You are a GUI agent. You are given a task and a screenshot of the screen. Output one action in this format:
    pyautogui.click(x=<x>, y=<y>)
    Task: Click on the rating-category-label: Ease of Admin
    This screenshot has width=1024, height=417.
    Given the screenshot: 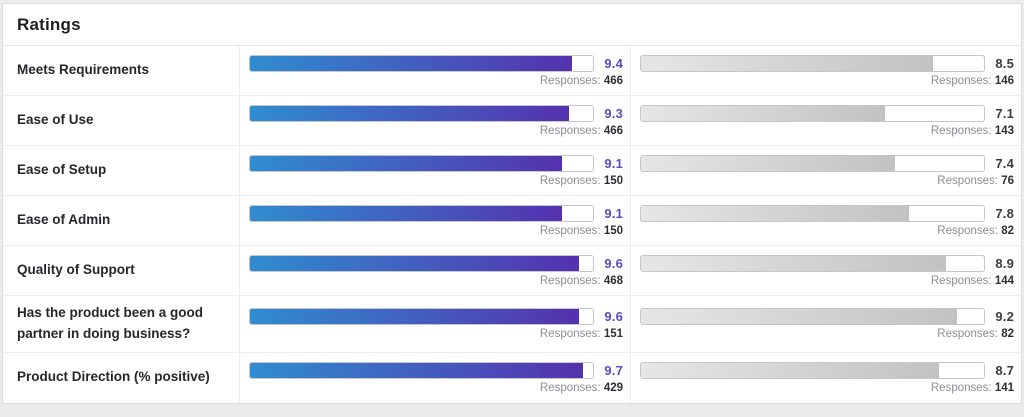 What is the action you would take?
    pyautogui.click(x=121, y=220)
    